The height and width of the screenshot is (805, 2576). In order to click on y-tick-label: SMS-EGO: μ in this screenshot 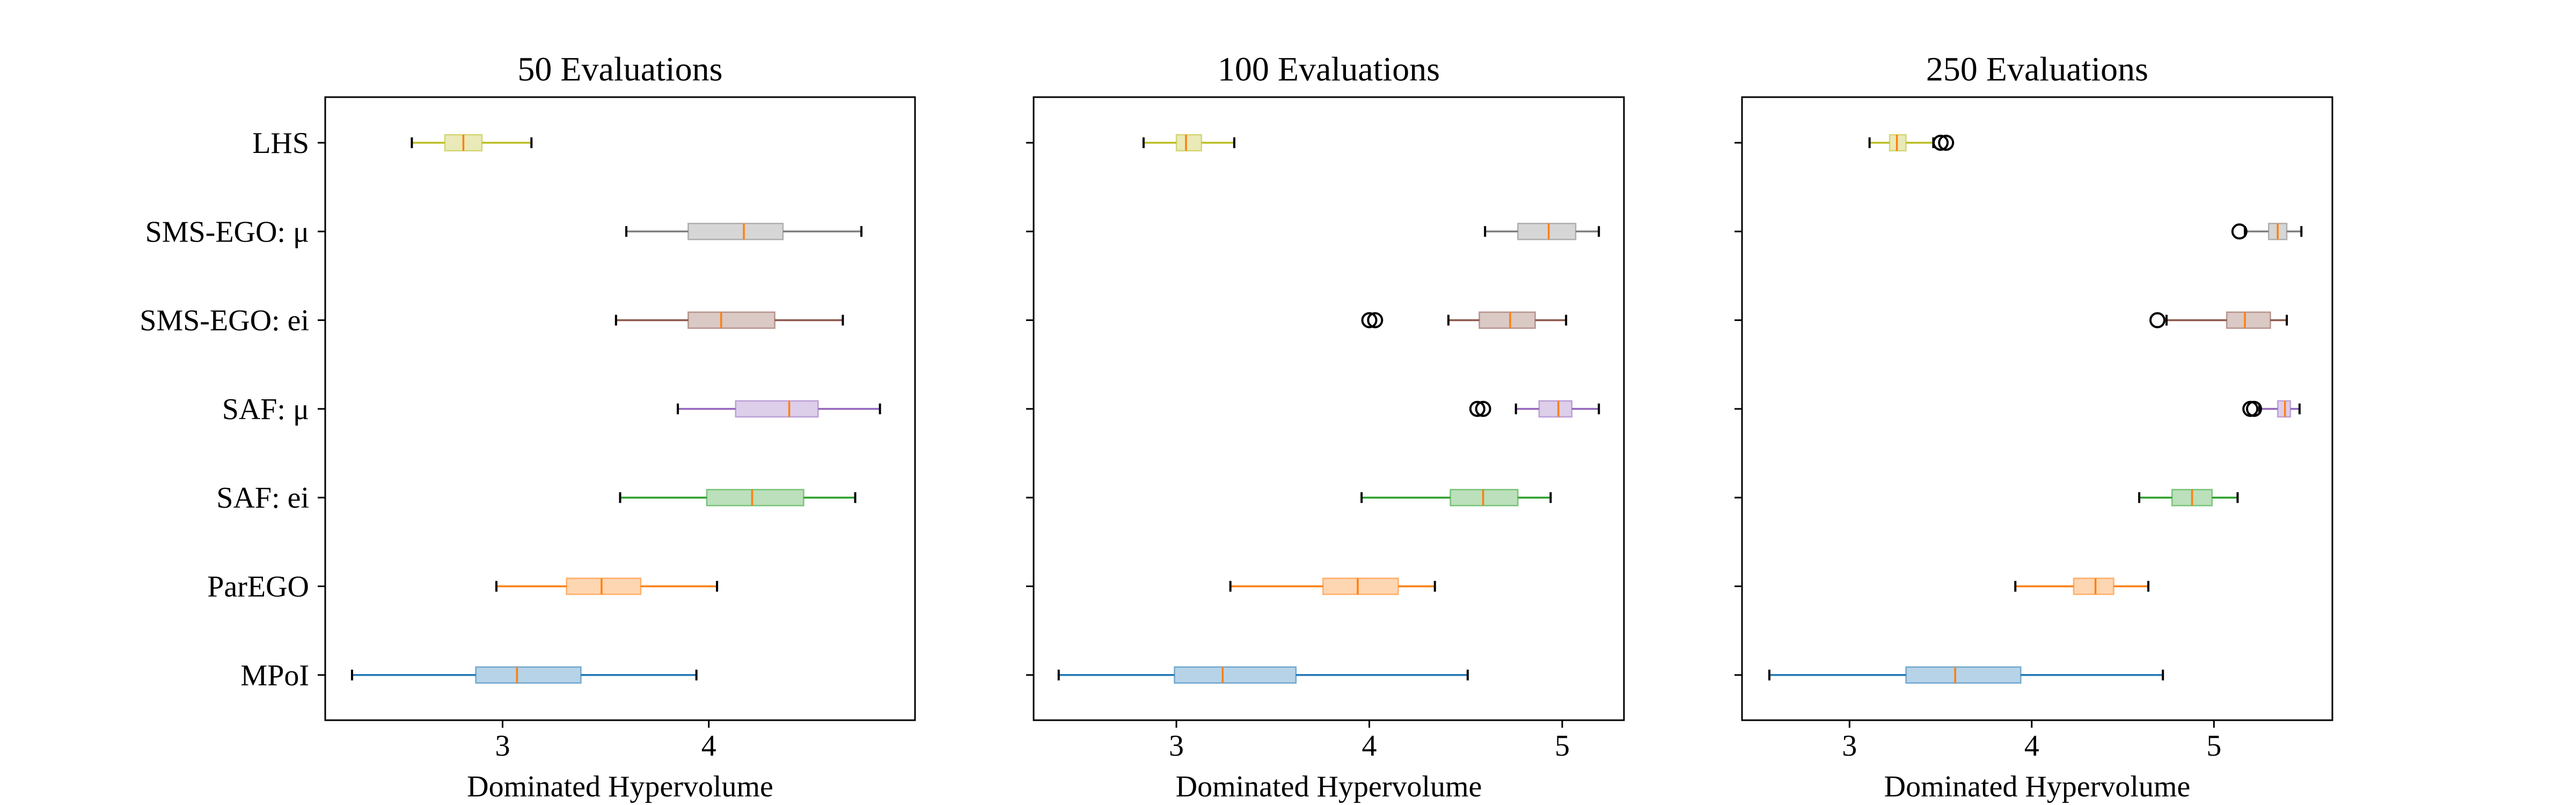, I will do `click(227, 231)`.